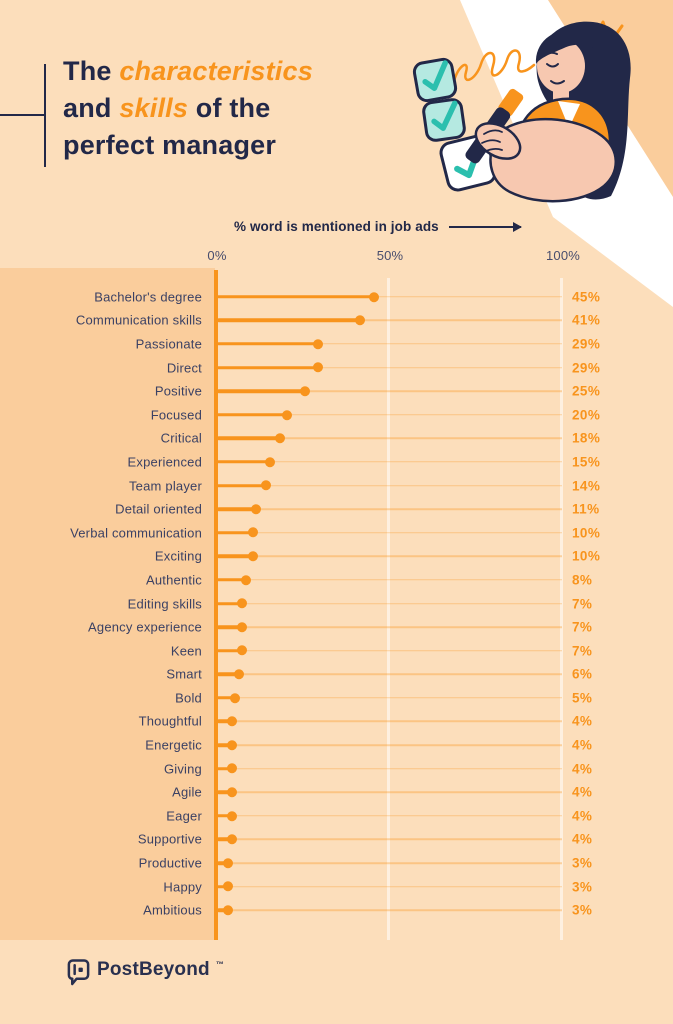 The width and height of the screenshot is (673, 1024). What do you see at coordinates (91, 71) in the screenshot?
I see `title-text: The` at bounding box center [91, 71].